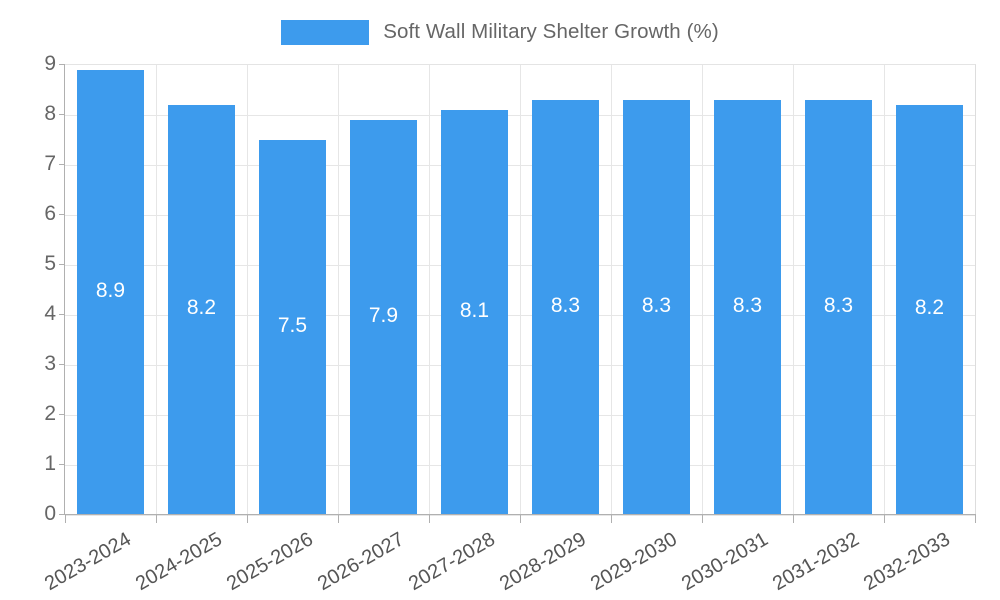 The height and width of the screenshot is (600, 1000). What do you see at coordinates (543, 562) in the screenshot?
I see `x-axis-tick-label: 2028-2029` at bounding box center [543, 562].